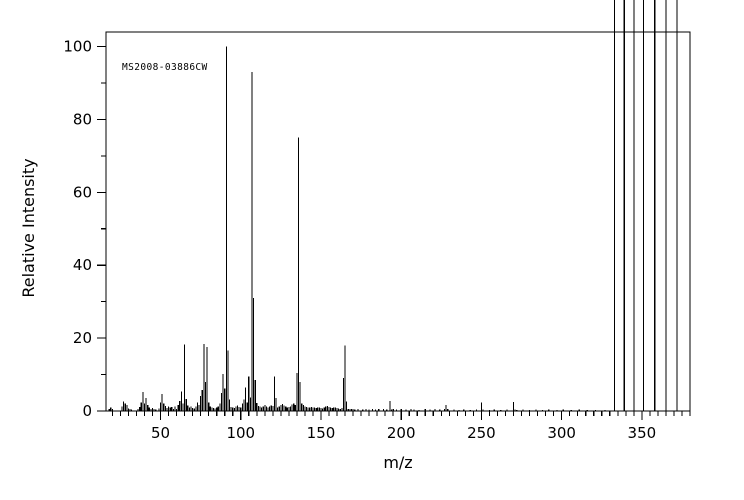 The width and height of the screenshot is (744, 500). I want to click on y-tick-label: 20, so click(82, 338).